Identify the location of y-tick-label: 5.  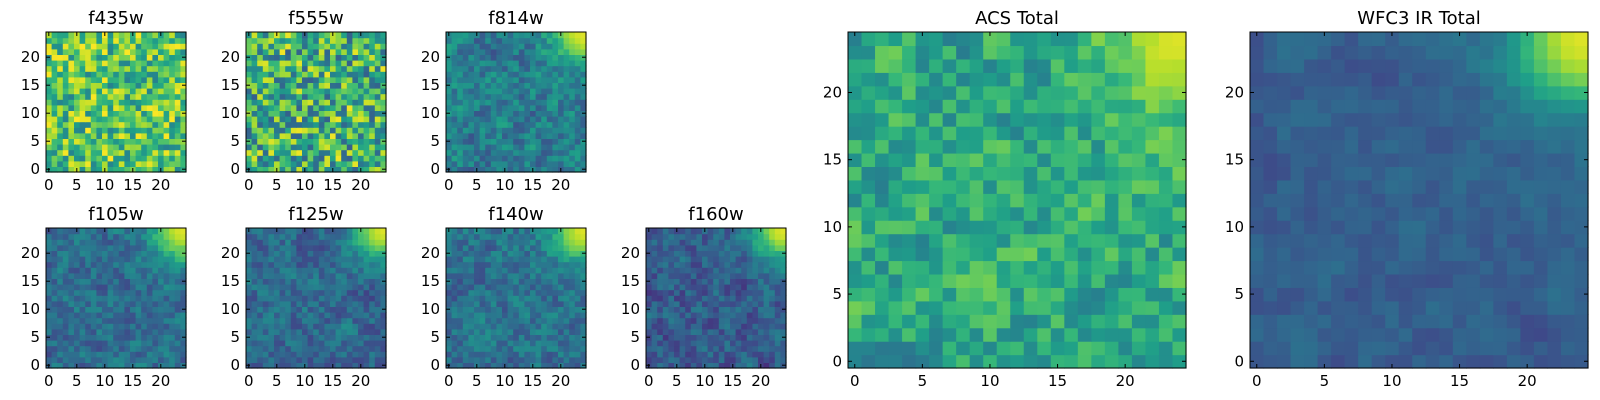
(435, 337).